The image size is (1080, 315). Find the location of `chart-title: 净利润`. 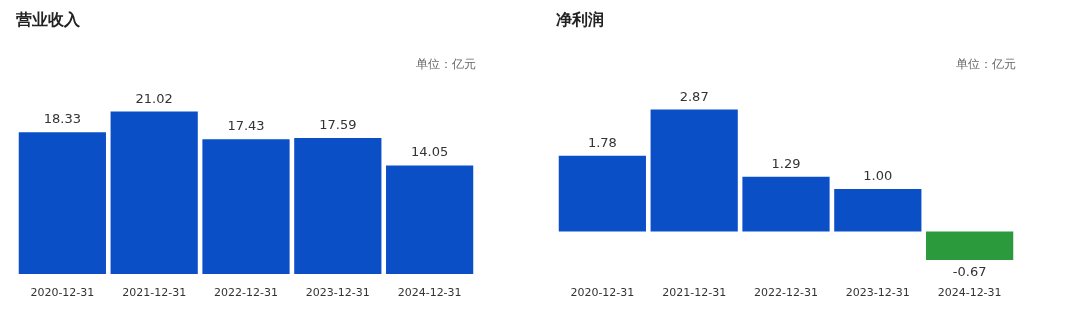

chart-title: 净利润 is located at coordinates (580, 19).